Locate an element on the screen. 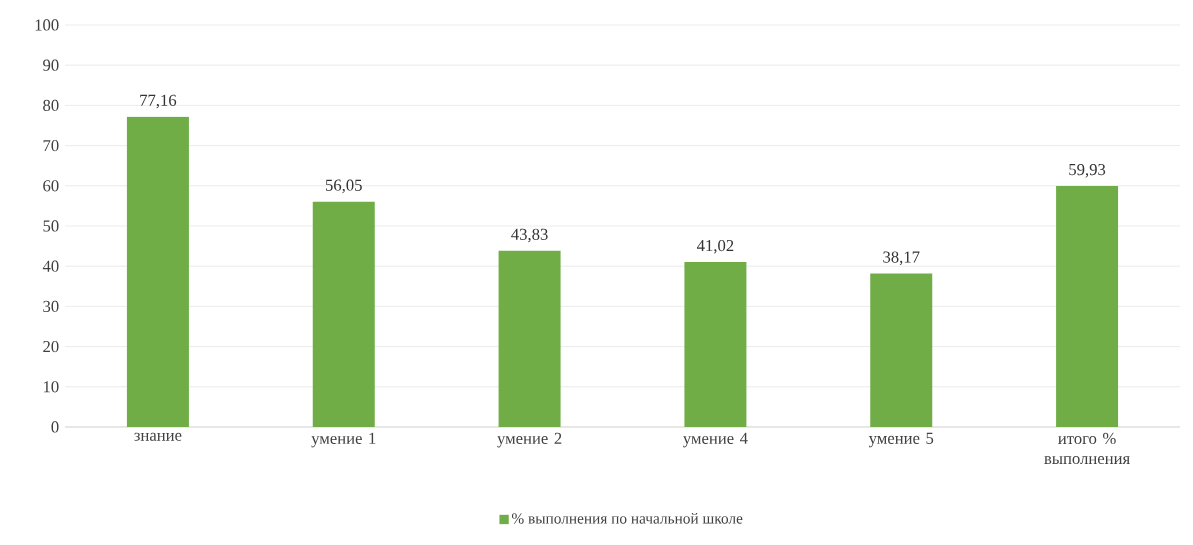 The image size is (1193, 545). data-label: 77,16 is located at coordinates (158, 101).